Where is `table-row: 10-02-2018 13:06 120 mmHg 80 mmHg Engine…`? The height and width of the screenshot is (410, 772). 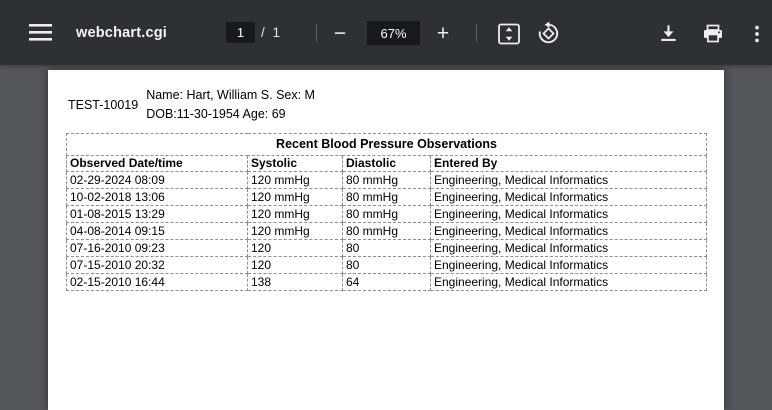 table-row: 10-02-2018 13:06 120 mmHg 80 mmHg Engine… is located at coordinates (386, 197).